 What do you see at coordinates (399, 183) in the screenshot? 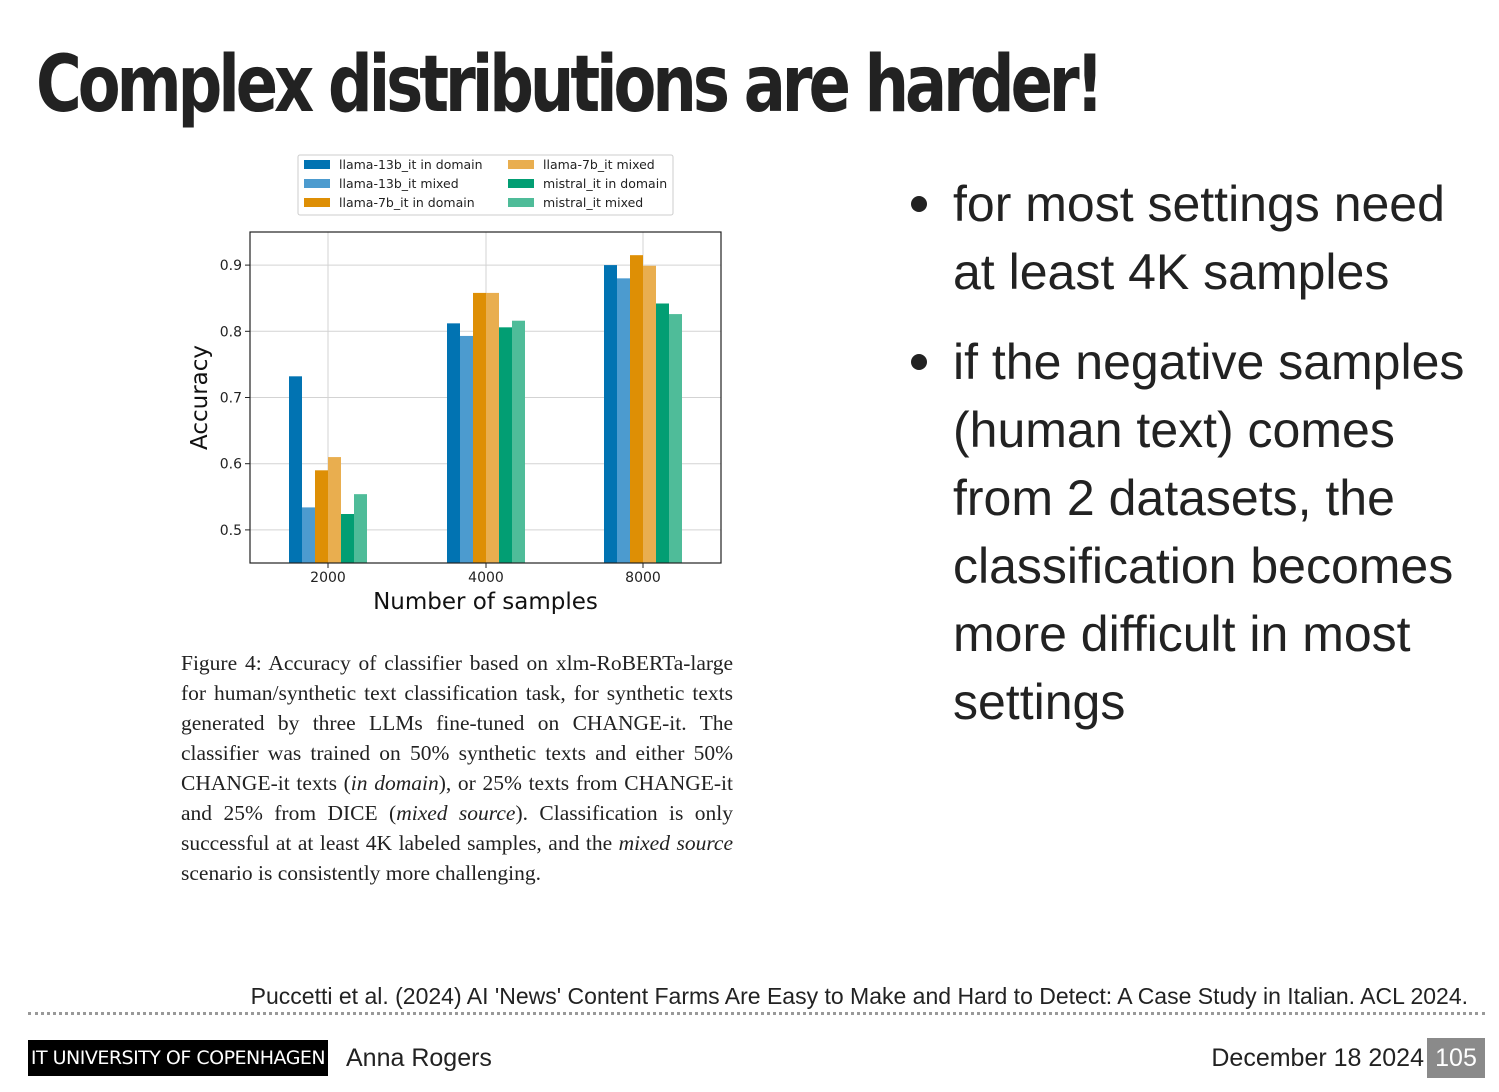
I see `legend-label: llama-13b_it mixed` at bounding box center [399, 183].